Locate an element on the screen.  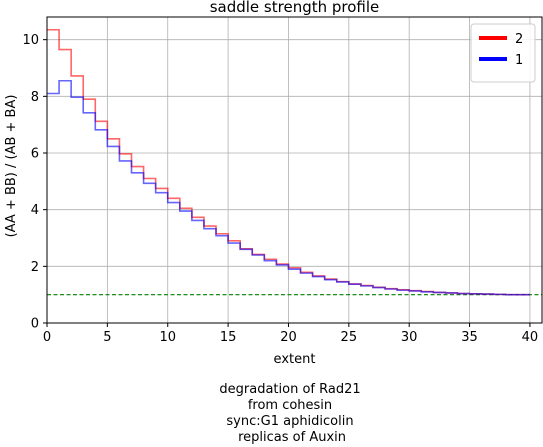
y-tick-label: 4 is located at coordinates (35, 210).